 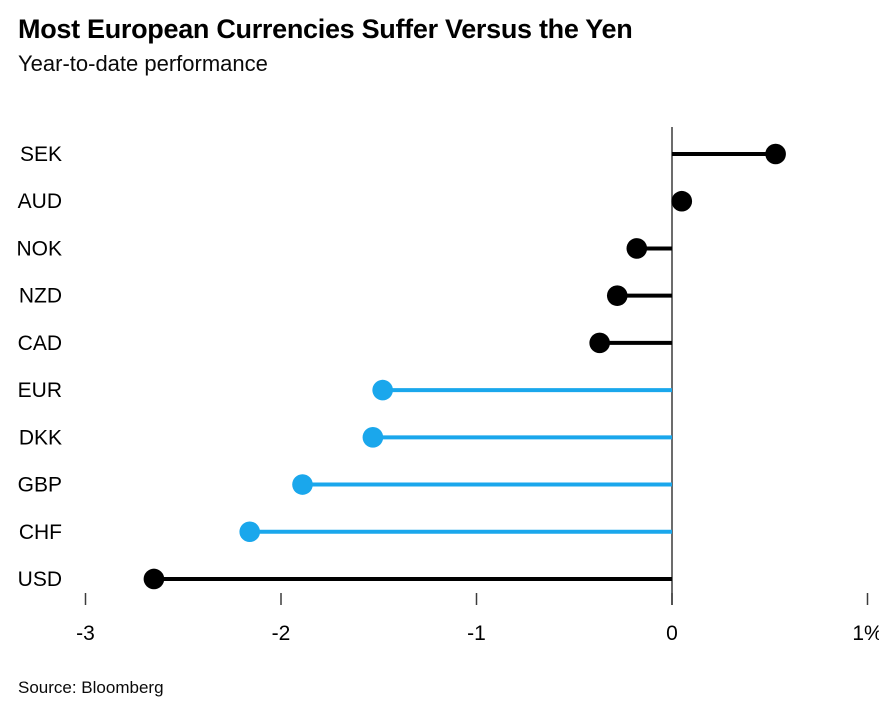 I want to click on chart-footer: Source: Bloomberg, so click(x=91, y=688).